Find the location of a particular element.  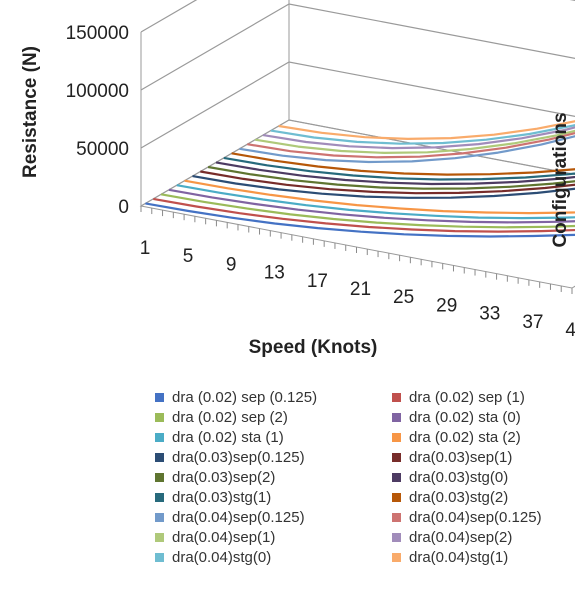

legend-item: dra(0.03)sep(0.125) is located at coordinates (273, 457).